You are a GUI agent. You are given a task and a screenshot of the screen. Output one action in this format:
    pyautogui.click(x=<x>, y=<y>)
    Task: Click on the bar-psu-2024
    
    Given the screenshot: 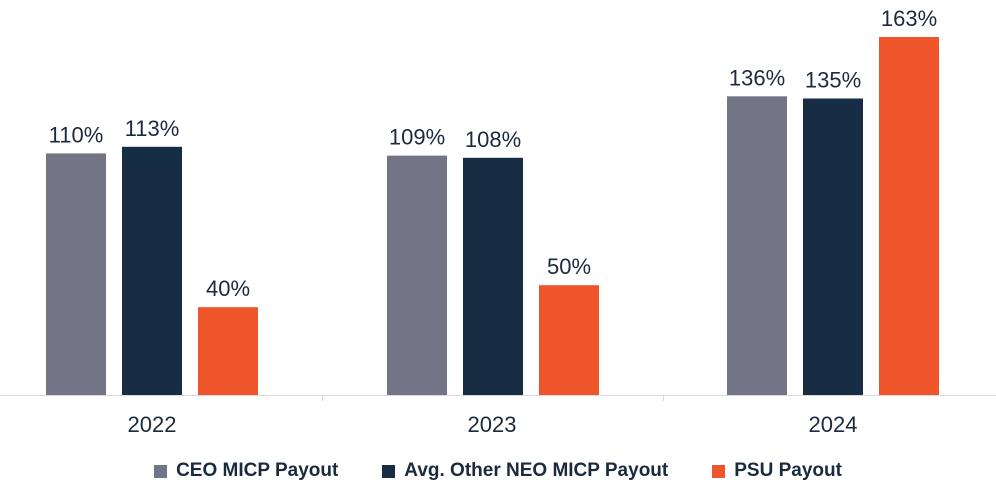 What is the action you would take?
    pyautogui.click(x=909, y=216)
    